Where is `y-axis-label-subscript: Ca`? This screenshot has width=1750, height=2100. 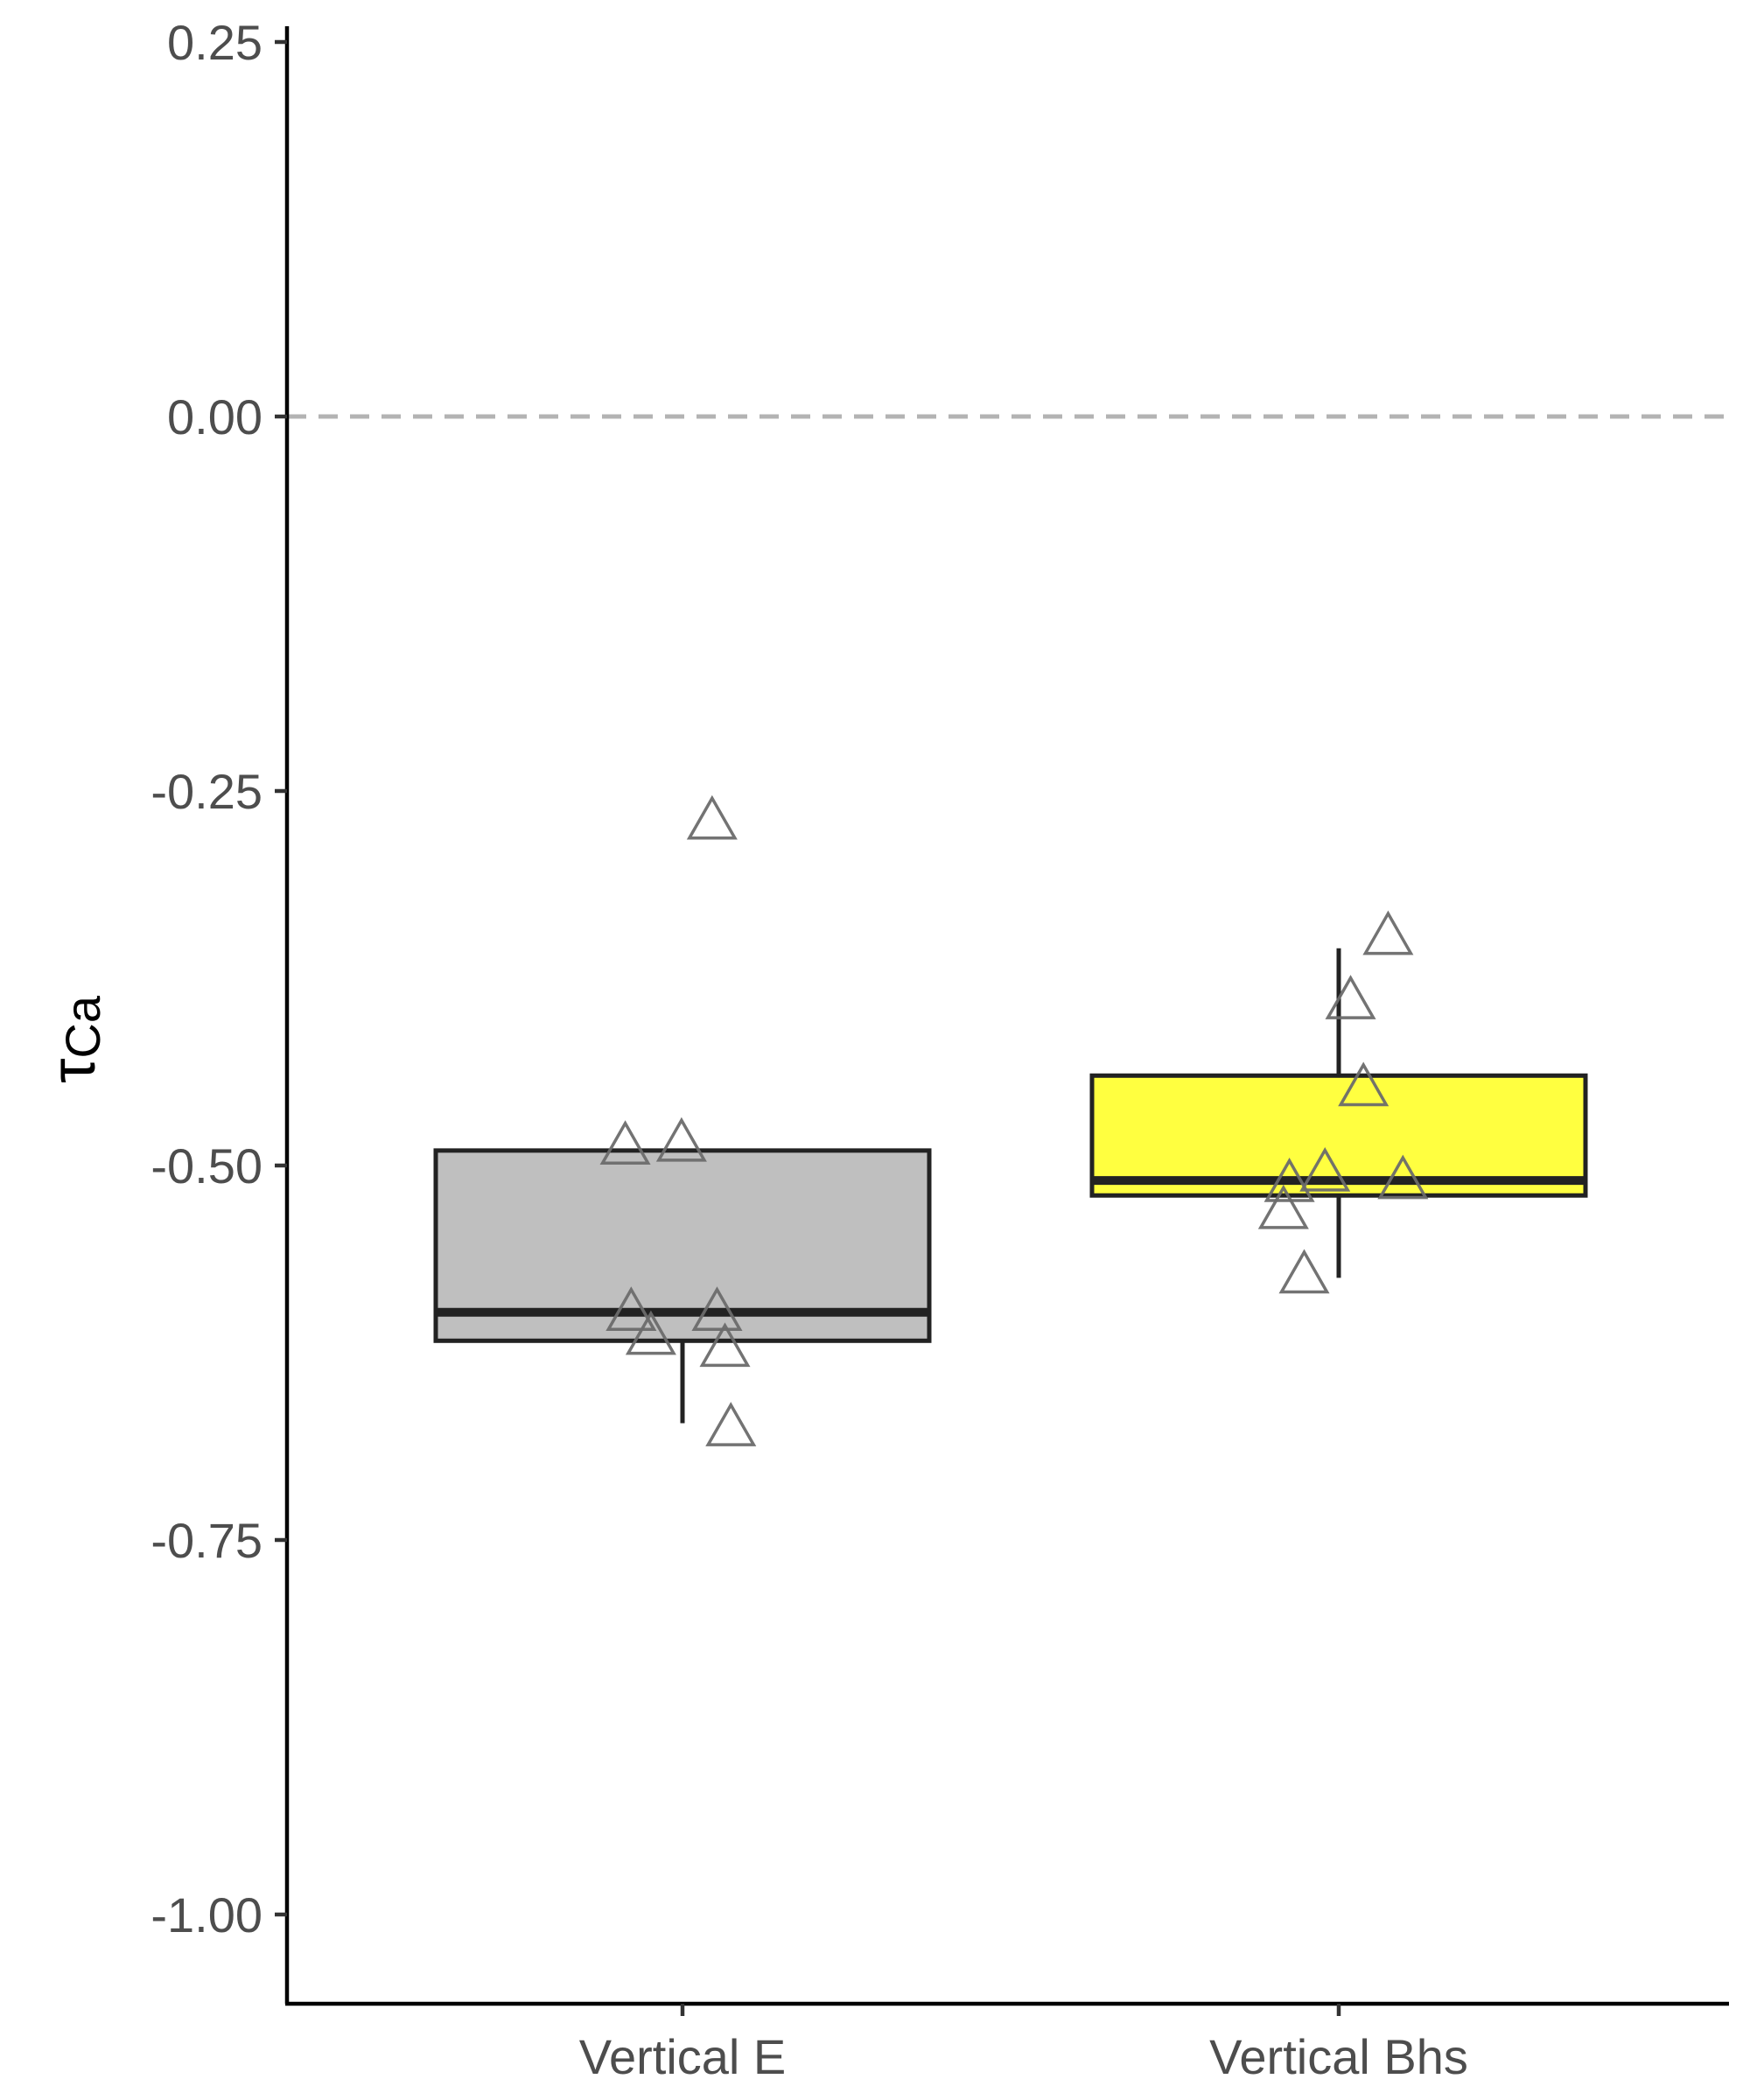 y-axis-label-subscript: Ca is located at coordinates (82, 1026).